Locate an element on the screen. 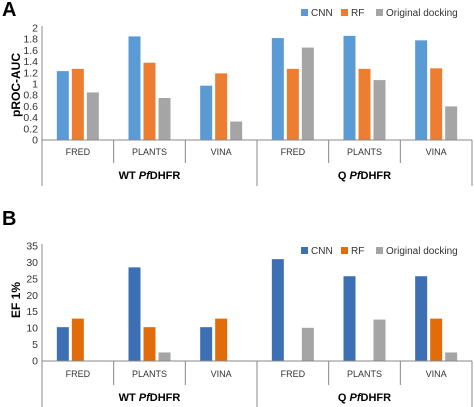  panel-a-y-tick-label: 0.8 is located at coordinates (30, 96).